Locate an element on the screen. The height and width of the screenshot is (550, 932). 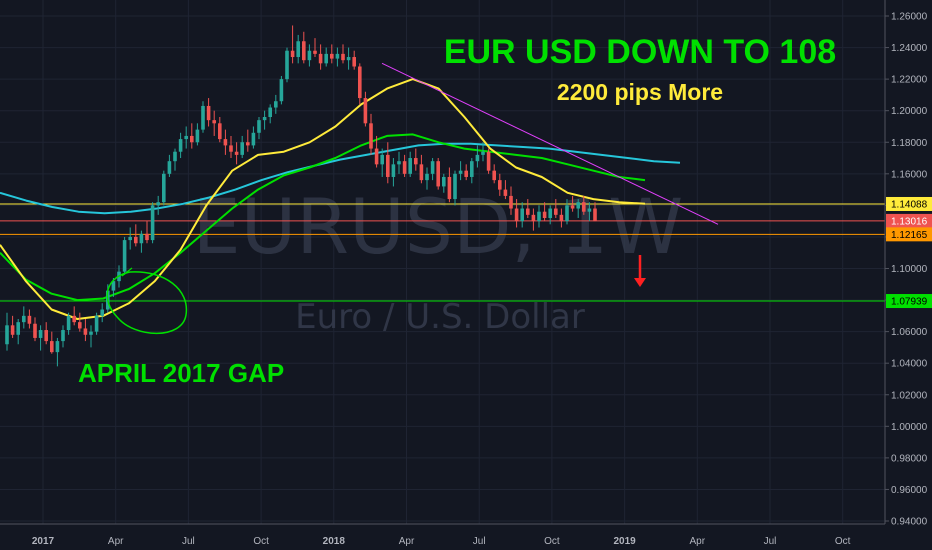
down-arrow-head is located at coordinates (640, 282).